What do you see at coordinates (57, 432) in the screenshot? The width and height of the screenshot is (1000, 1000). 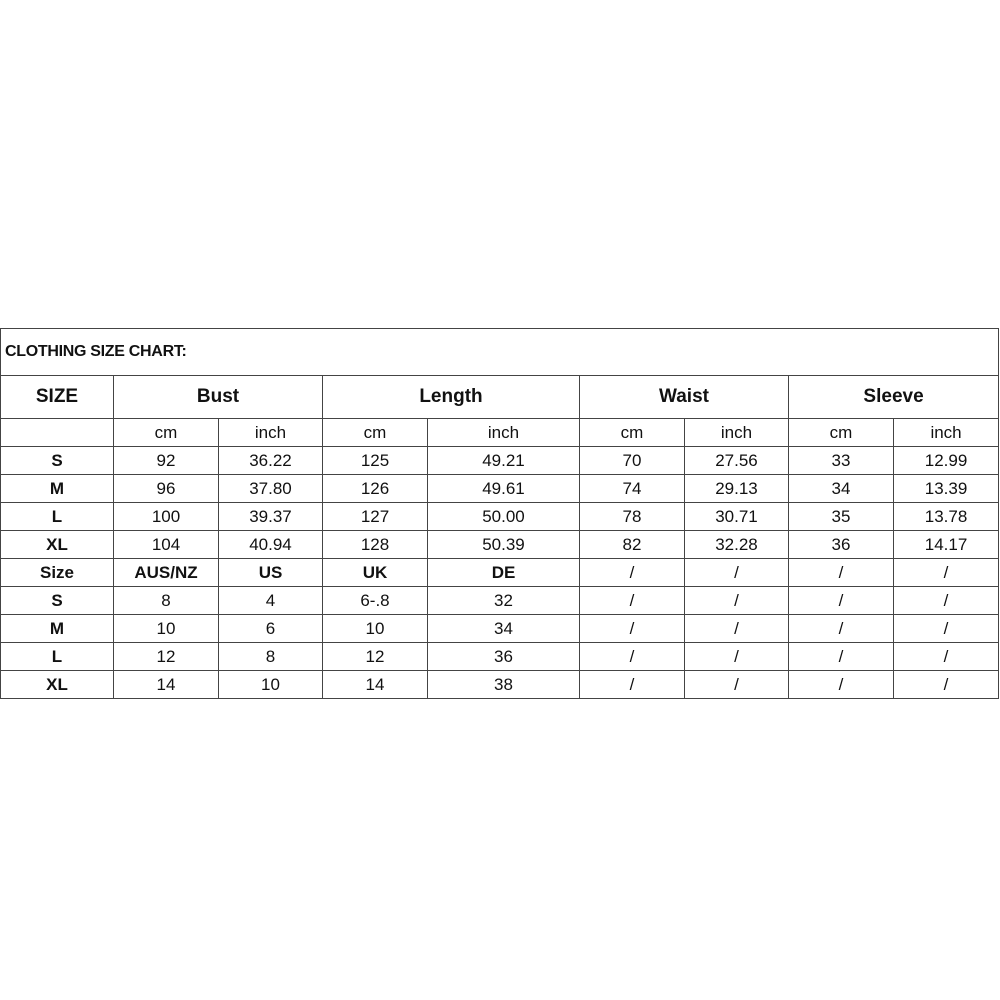 I see `size-label-cell` at bounding box center [57, 432].